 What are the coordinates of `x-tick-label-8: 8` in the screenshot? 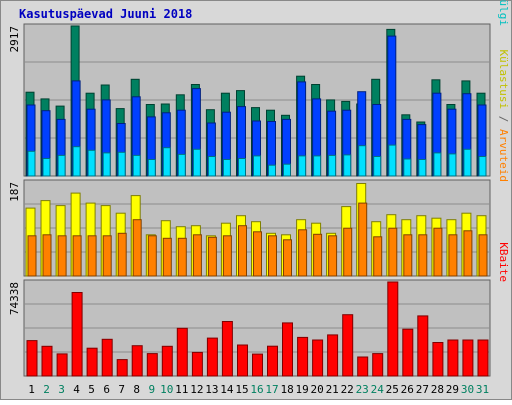 It's located at (136, 389).